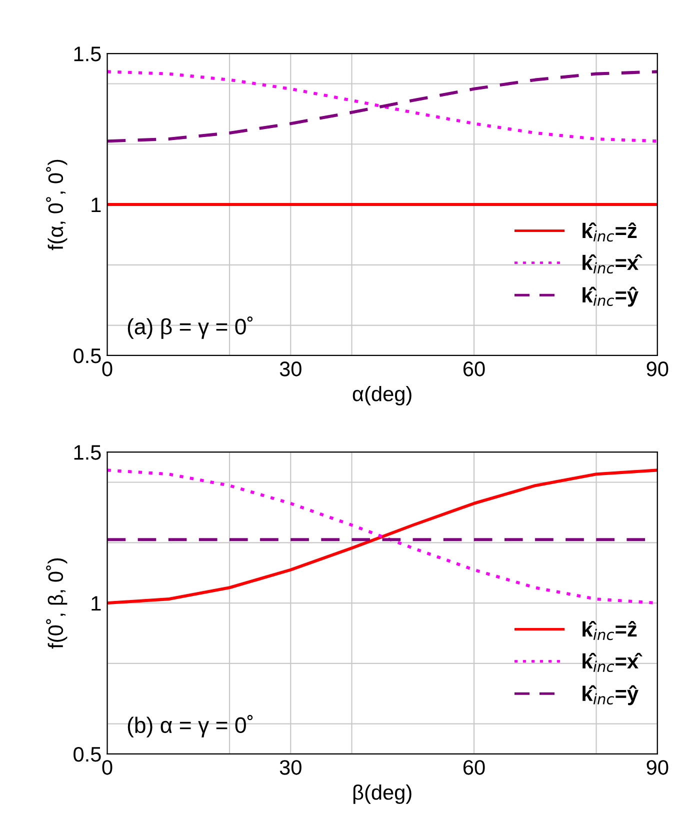 Image resolution: width=692 pixels, height=824 pixels. I want to click on x-axis-title: α(deg), so click(382, 396).